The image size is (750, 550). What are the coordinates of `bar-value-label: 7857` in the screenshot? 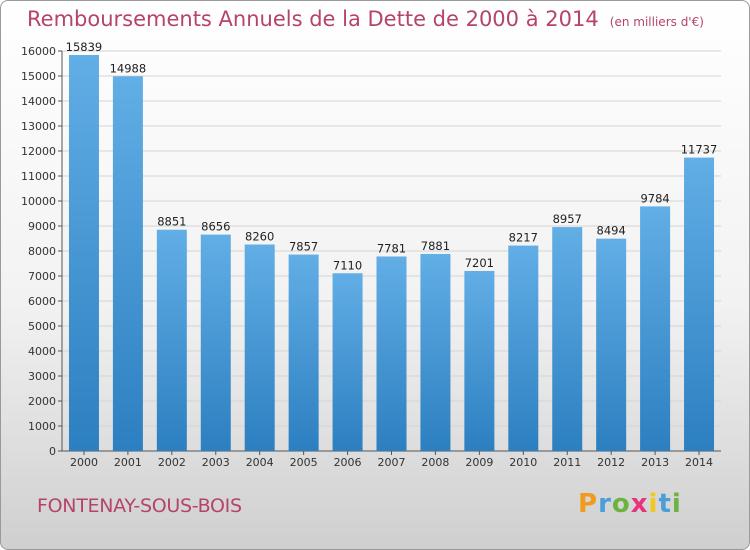 It's located at (303, 247).